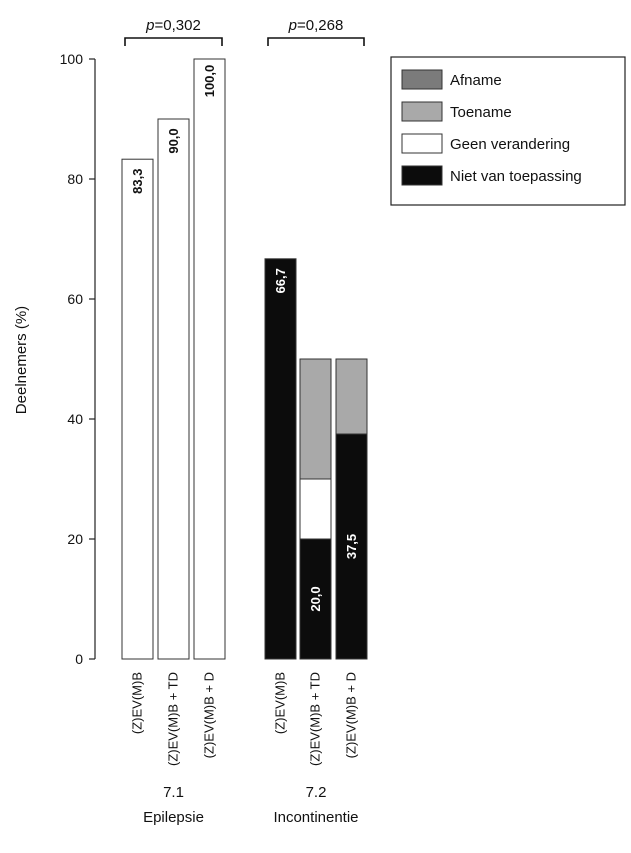 Image resolution: width=631 pixels, height=853 pixels. What do you see at coordinates (137, 181) in the screenshot?
I see `data-label: 83,3` at bounding box center [137, 181].